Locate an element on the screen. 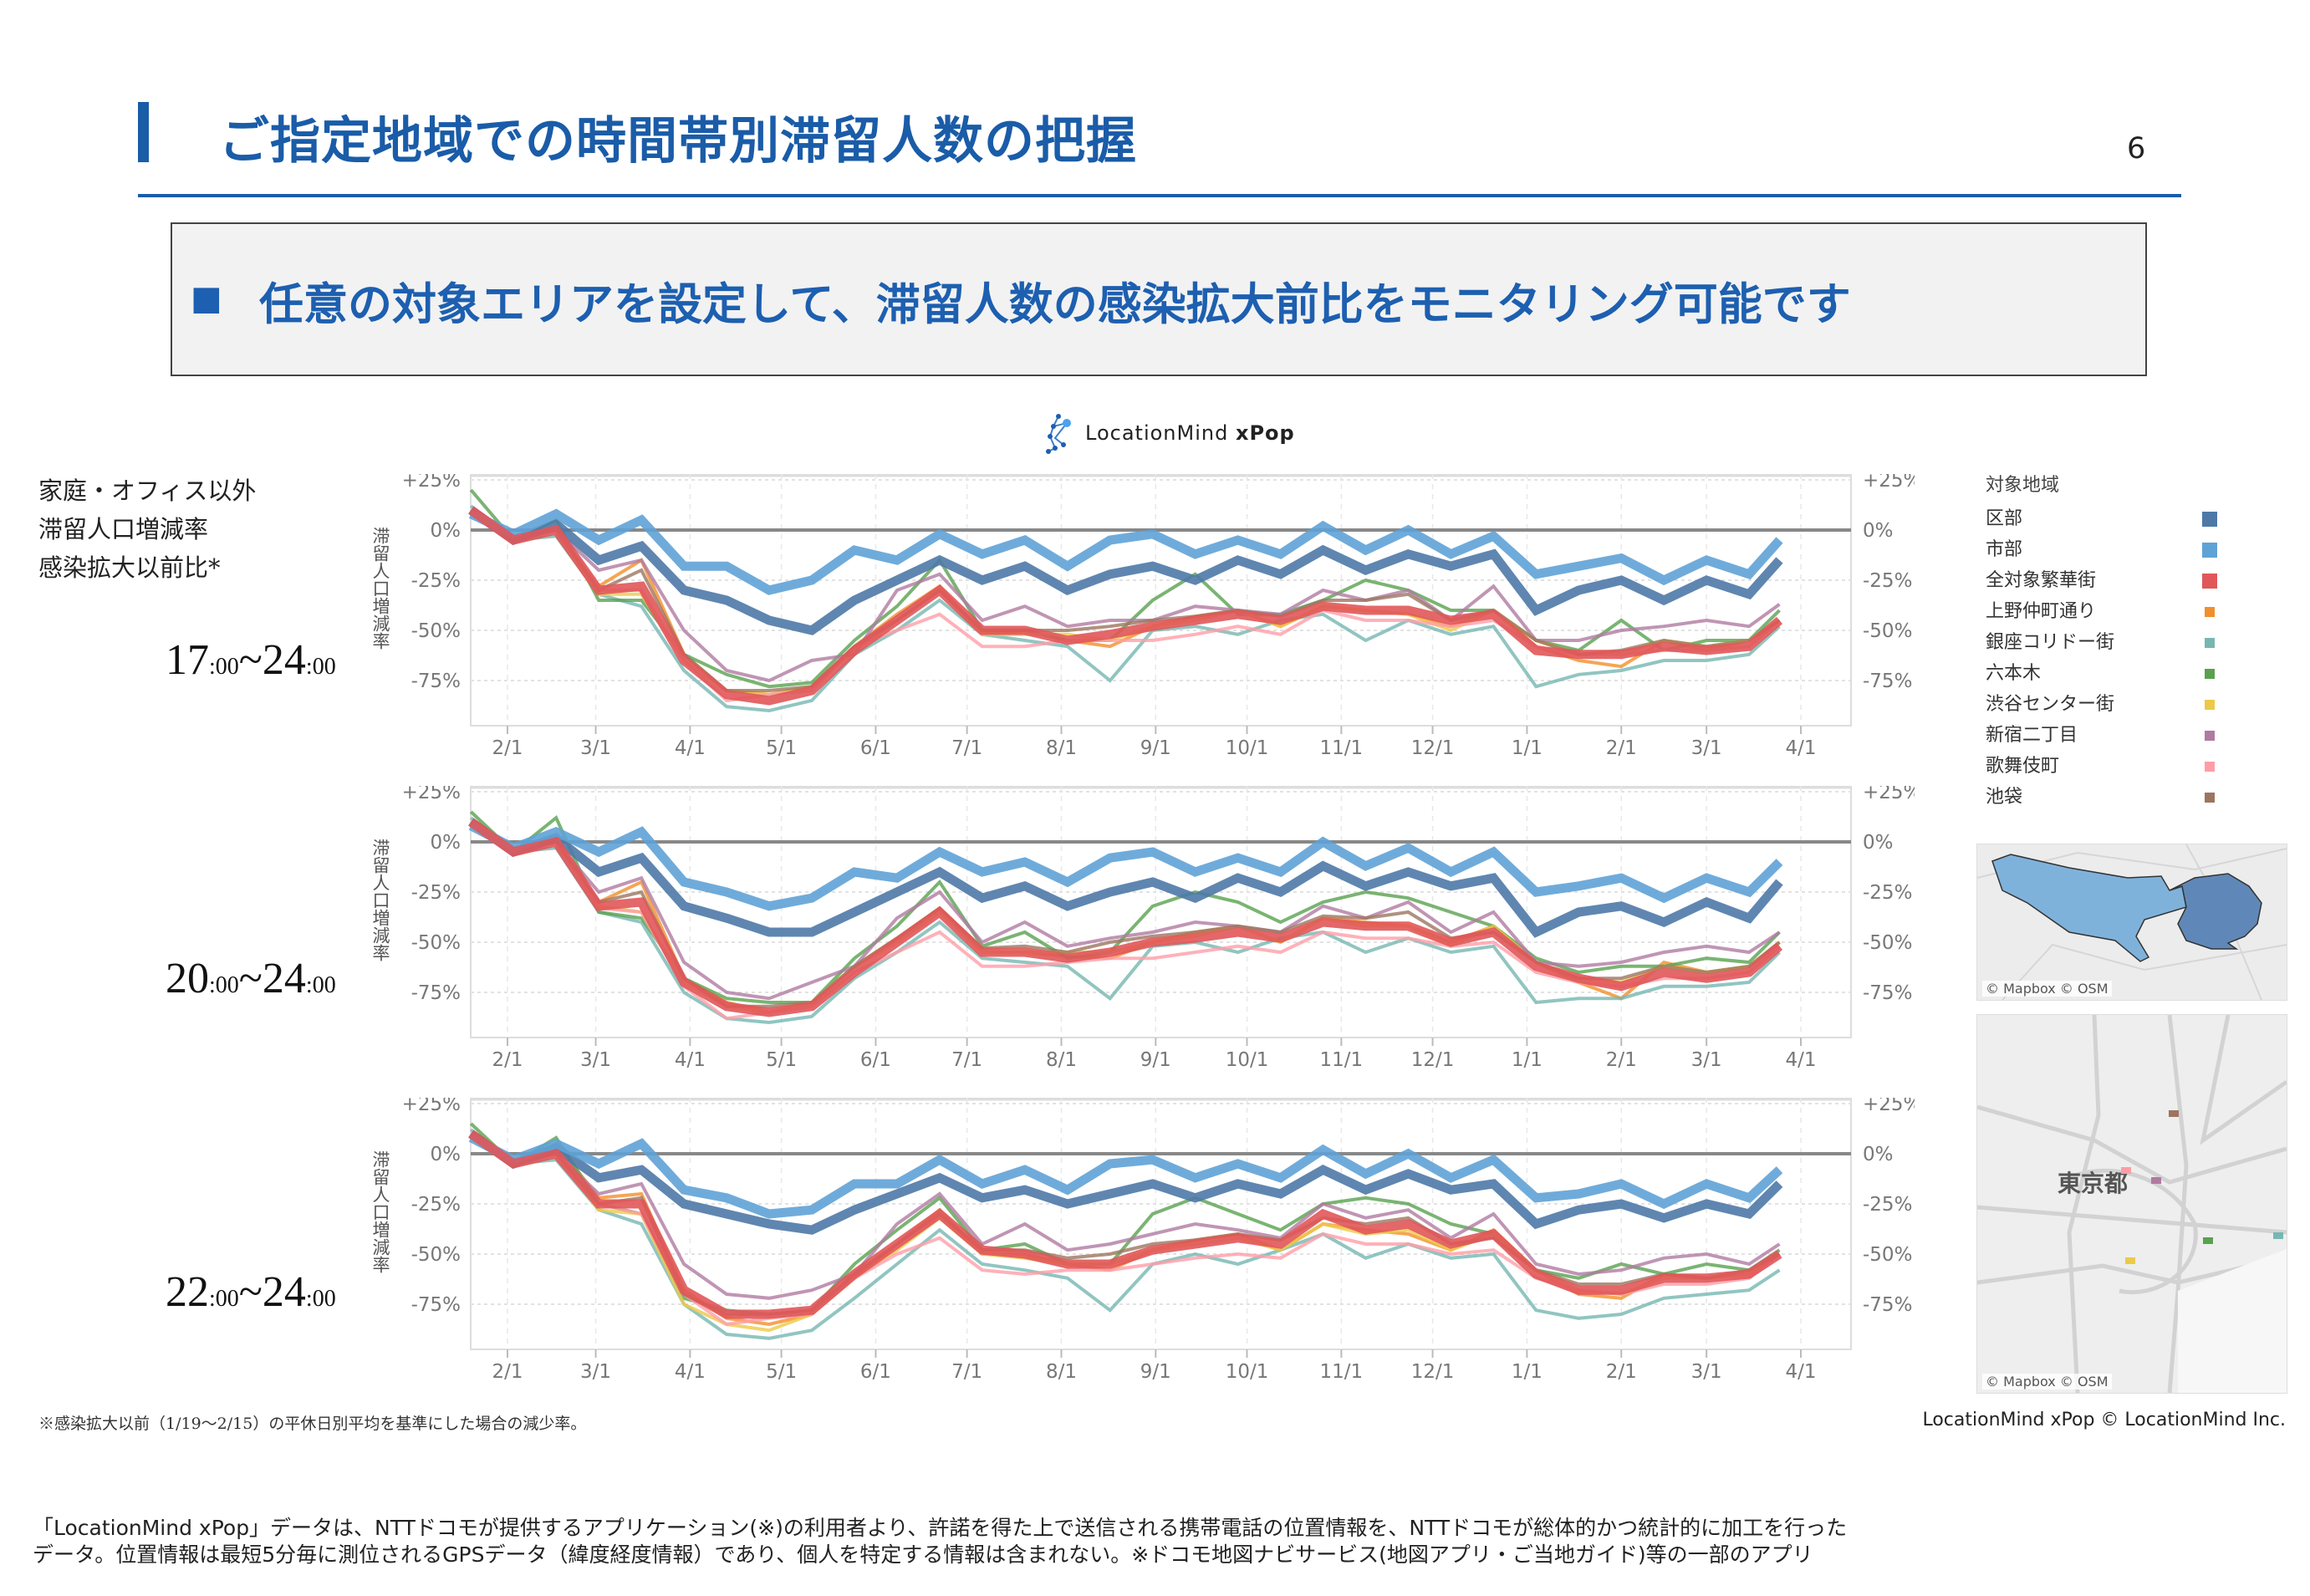 Image resolution: width=2310 pixels, height=1596 pixels. legend-item: 六本木 is located at coordinates (2107, 673).